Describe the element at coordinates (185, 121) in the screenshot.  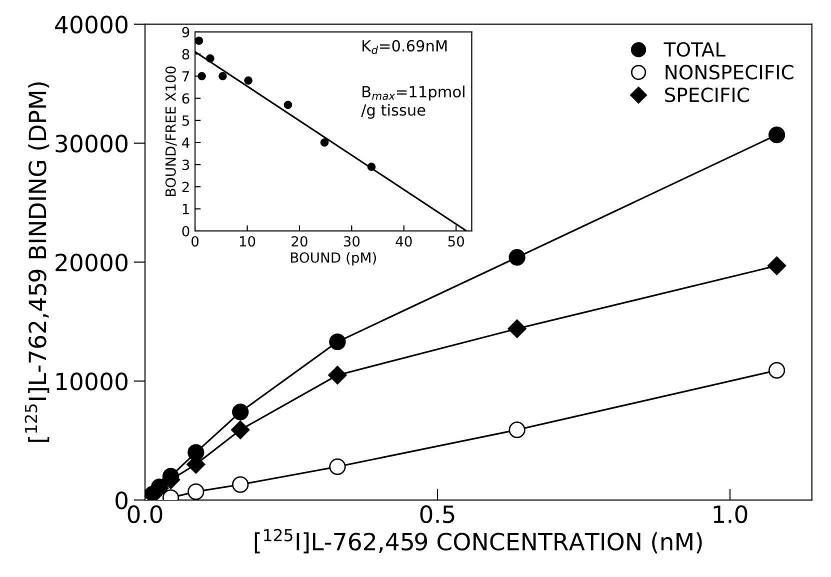
I see `y-tick-label: 5` at that location.